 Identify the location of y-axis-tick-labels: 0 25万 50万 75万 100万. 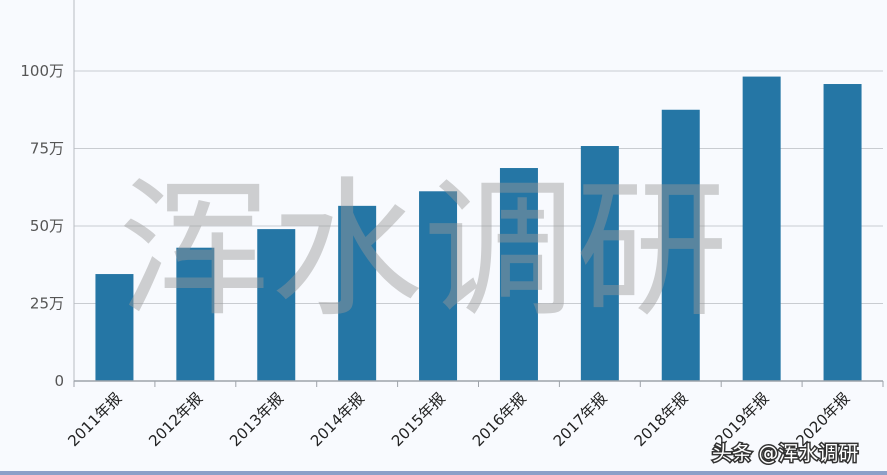
(42, 226).